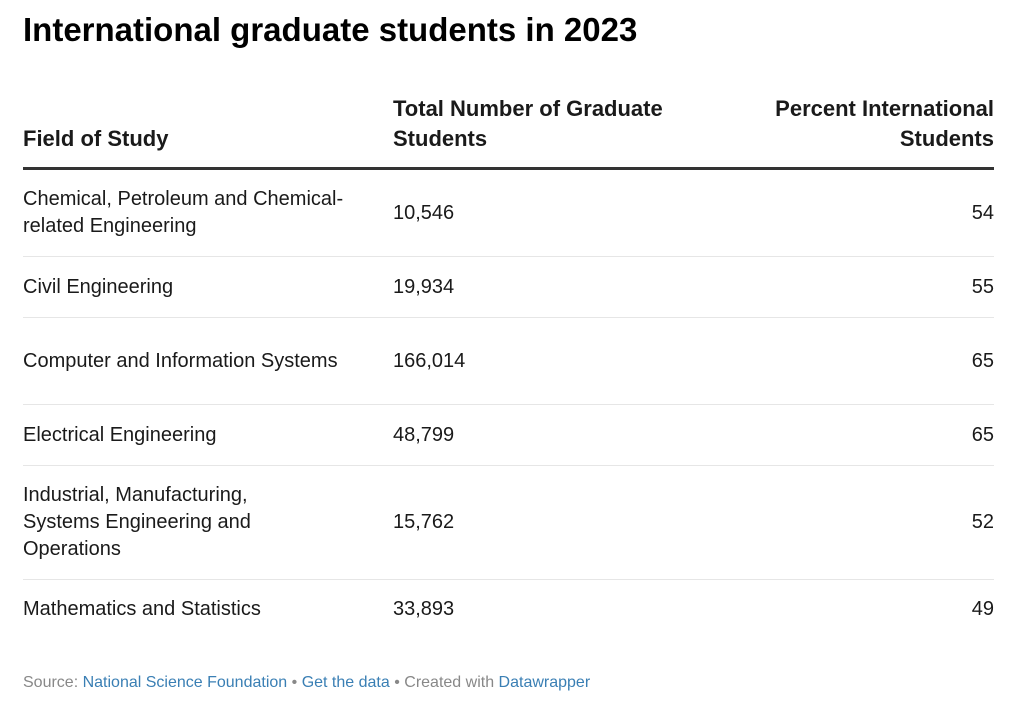  I want to click on cell-total: 15,762, so click(543, 522).